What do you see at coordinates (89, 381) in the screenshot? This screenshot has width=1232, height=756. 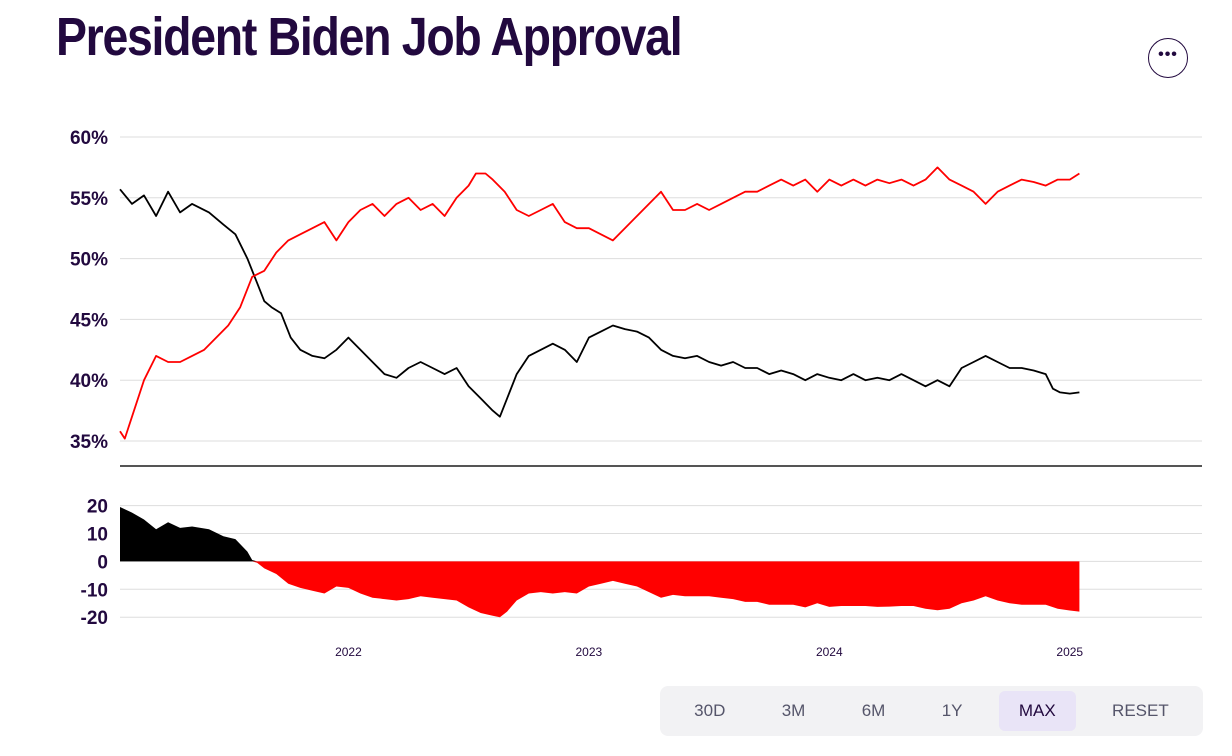 I see `main-y-tick-label: 40%` at bounding box center [89, 381].